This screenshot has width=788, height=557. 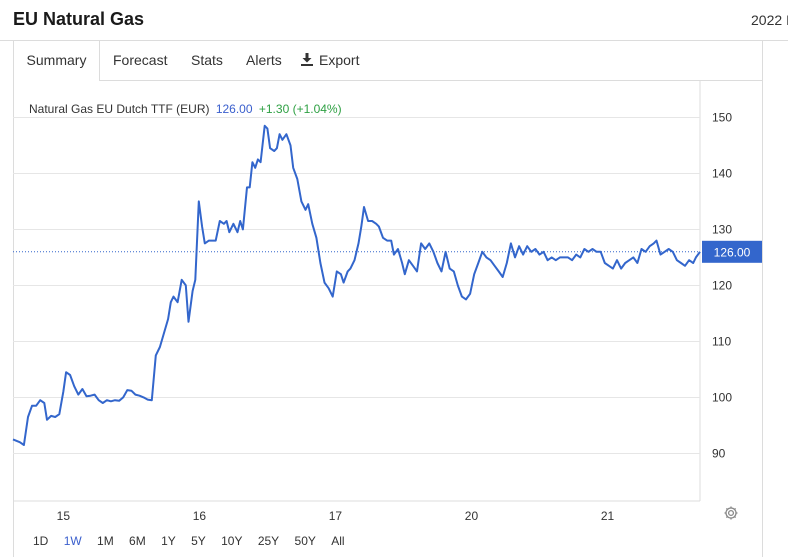 What do you see at coordinates (168, 541) in the screenshot?
I see `range-1y: 1Y` at bounding box center [168, 541].